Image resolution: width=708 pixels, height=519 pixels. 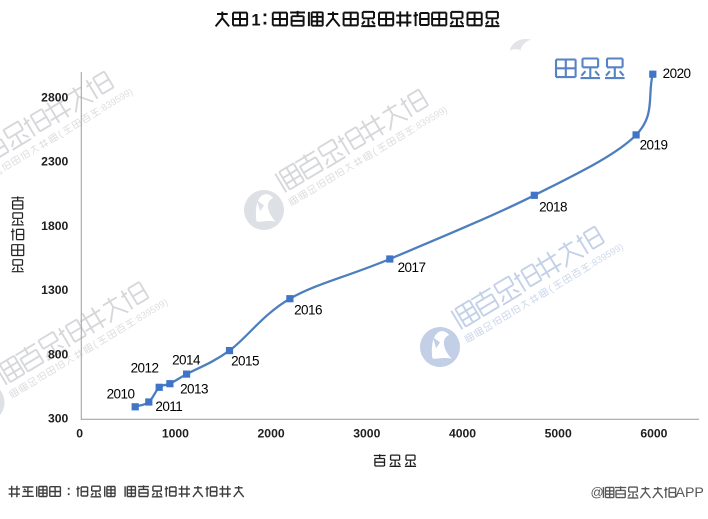 I want to click on svg-text: 2020, so click(x=677, y=73).